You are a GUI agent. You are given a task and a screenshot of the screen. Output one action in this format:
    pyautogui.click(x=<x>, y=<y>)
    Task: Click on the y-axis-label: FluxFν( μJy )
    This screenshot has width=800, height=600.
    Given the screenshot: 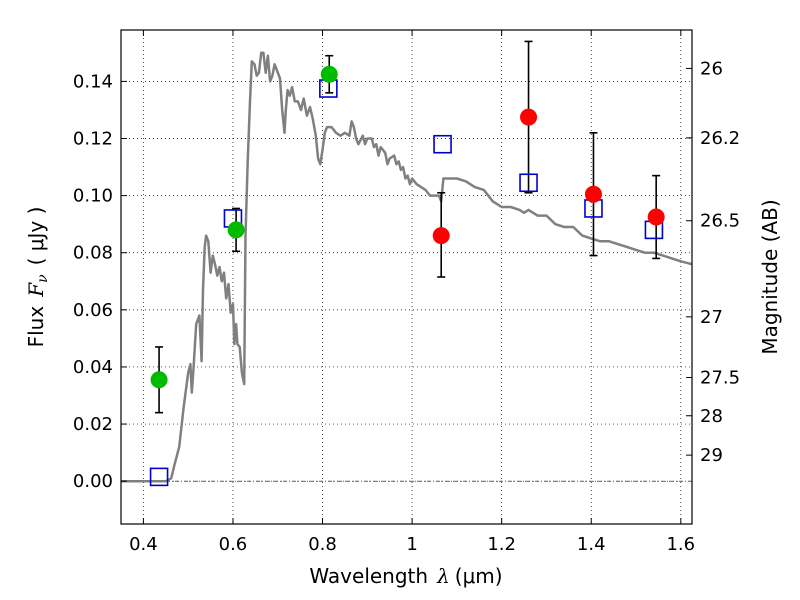 What is the action you would take?
    pyautogui.click(x=37, y=277)
    